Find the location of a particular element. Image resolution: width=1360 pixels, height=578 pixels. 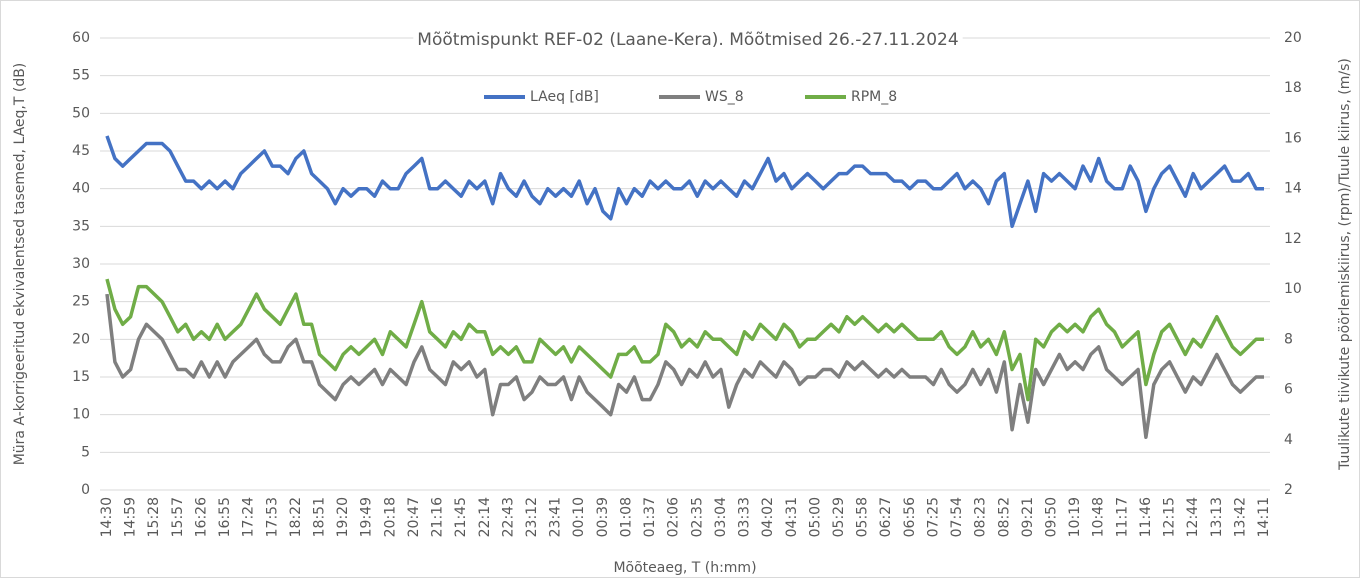

x-tick-label: 21:16 is located at coordinates (438, 517).